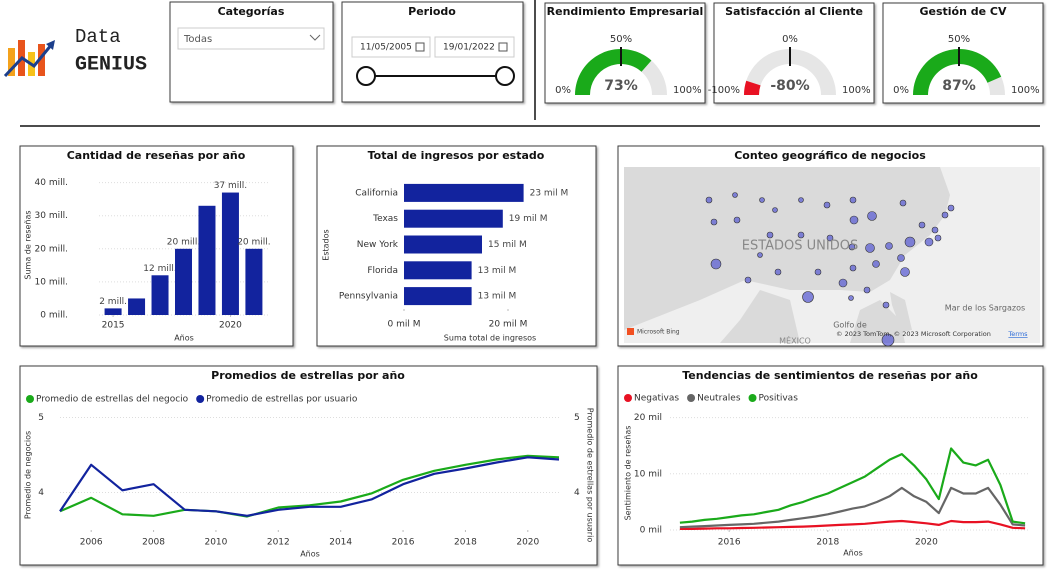  Describe the element at coordinates (790, 72) in the screenshot. I see `gauge-track` at that location.